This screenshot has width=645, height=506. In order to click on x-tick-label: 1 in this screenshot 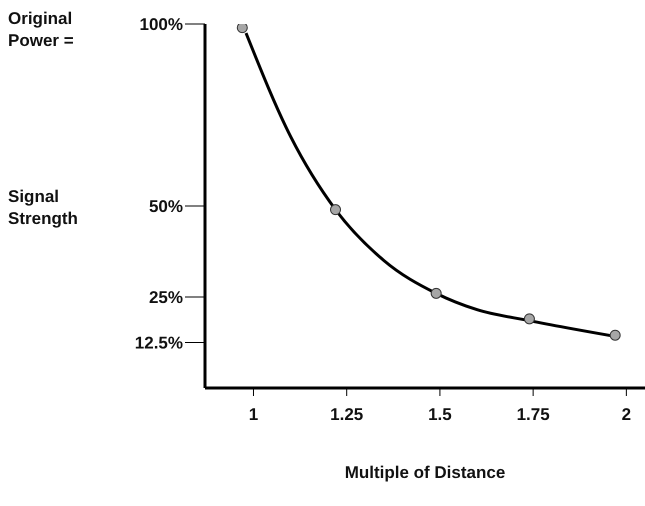, I will do `click(253, 414)`.